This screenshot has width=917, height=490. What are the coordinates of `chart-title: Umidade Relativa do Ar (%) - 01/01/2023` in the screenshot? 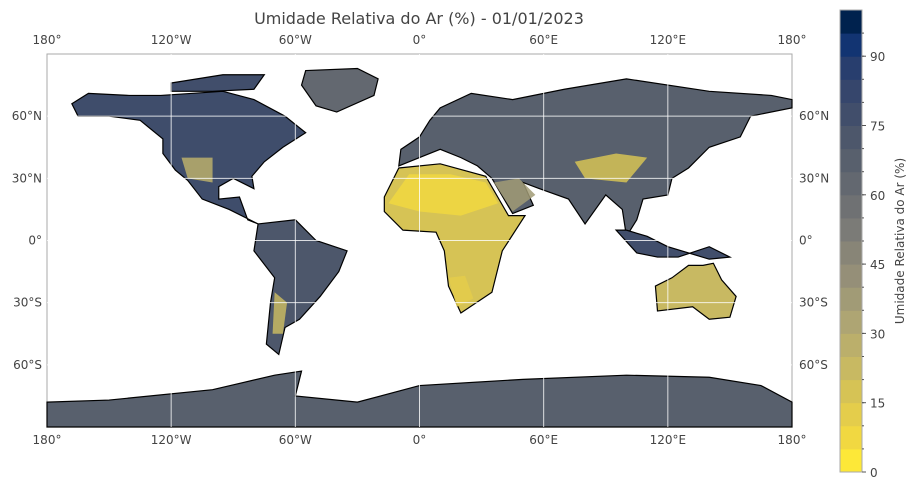 It's located at (419, 18).